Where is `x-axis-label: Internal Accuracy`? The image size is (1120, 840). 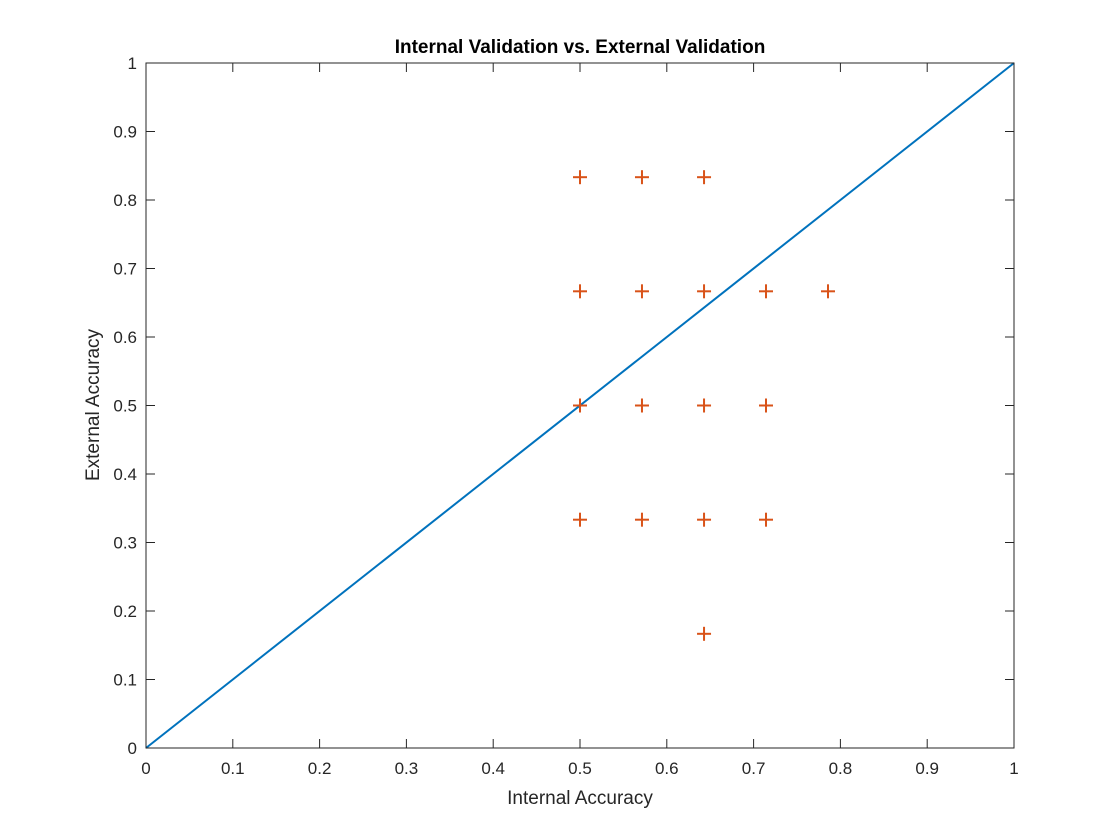
x-axis-label: Internal Accuracy is located at coordinates (580, 798).